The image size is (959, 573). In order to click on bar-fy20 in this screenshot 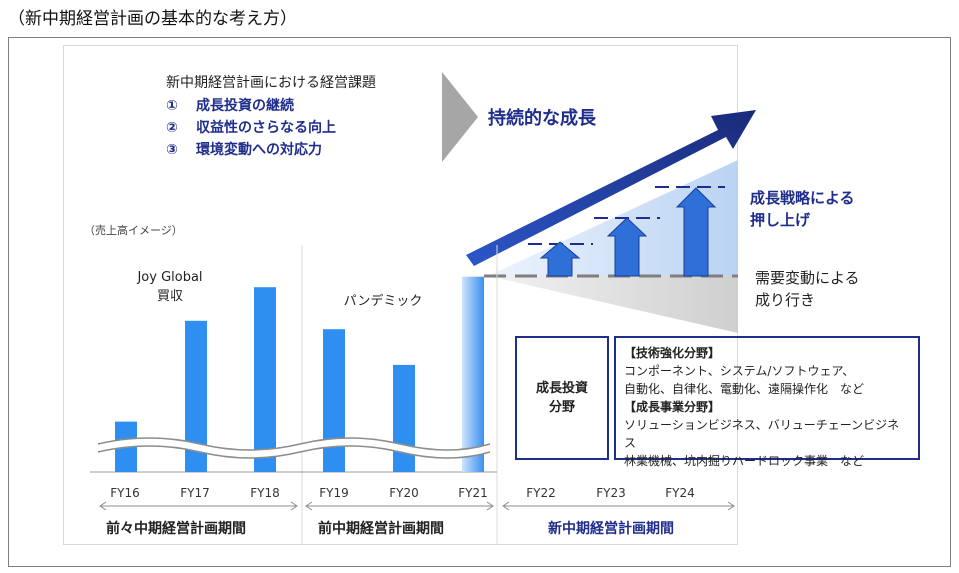, I will do `click(404, 418)`.